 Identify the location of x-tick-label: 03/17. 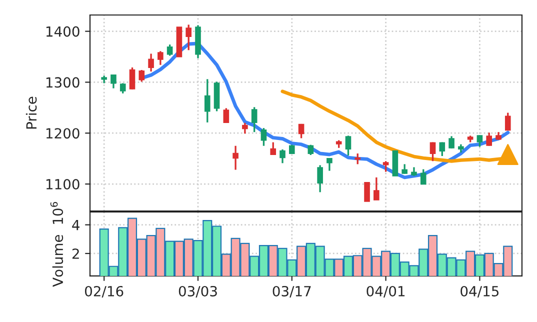
(291, 292).